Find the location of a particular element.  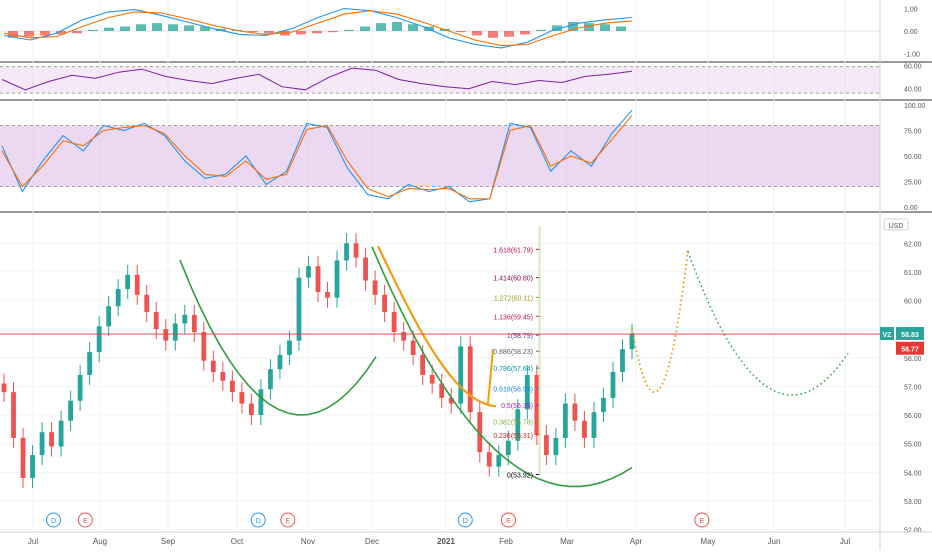

rsi-pane is located at coordinates (317, 79).